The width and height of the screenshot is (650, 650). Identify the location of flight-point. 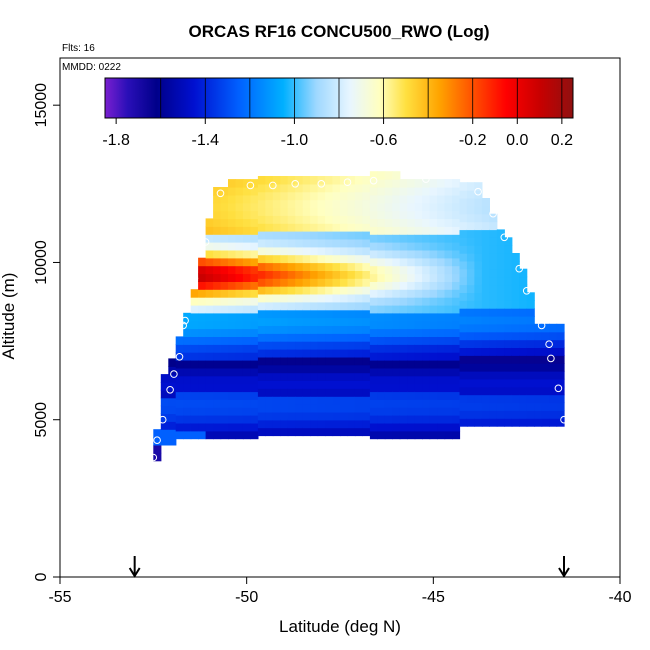
(549, 344).